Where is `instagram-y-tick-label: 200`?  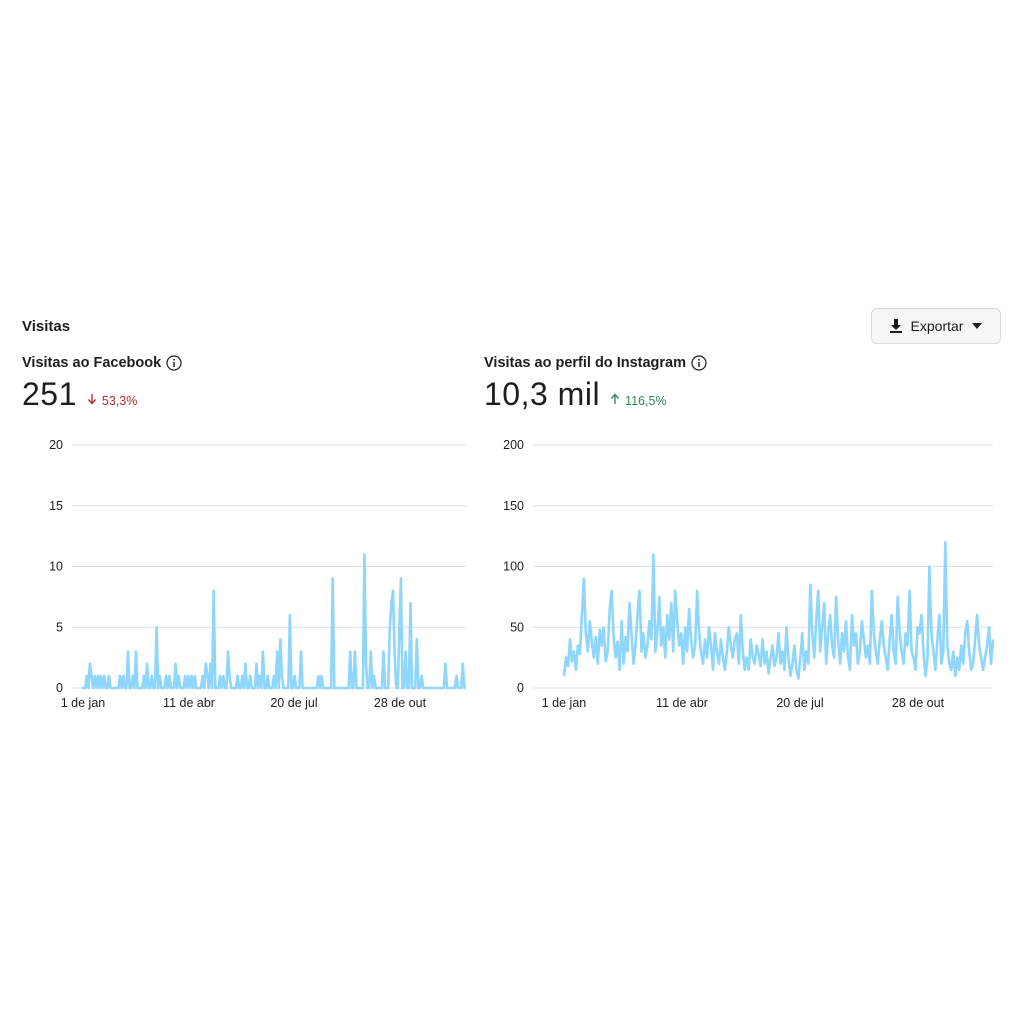
instagram-y-tick-label: 200 is located at coordinates (513, 445).